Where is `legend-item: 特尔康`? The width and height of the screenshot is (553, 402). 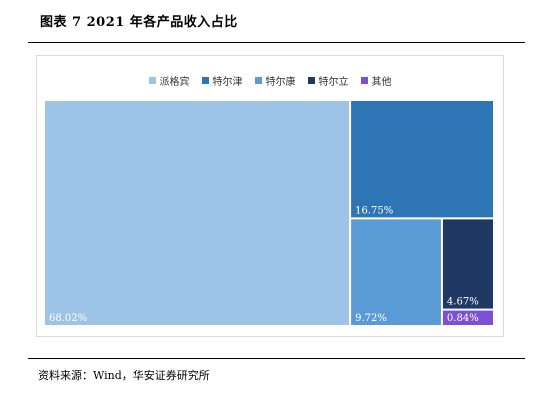 legend-item: 特尔康 is located at coordinates (275, 80).